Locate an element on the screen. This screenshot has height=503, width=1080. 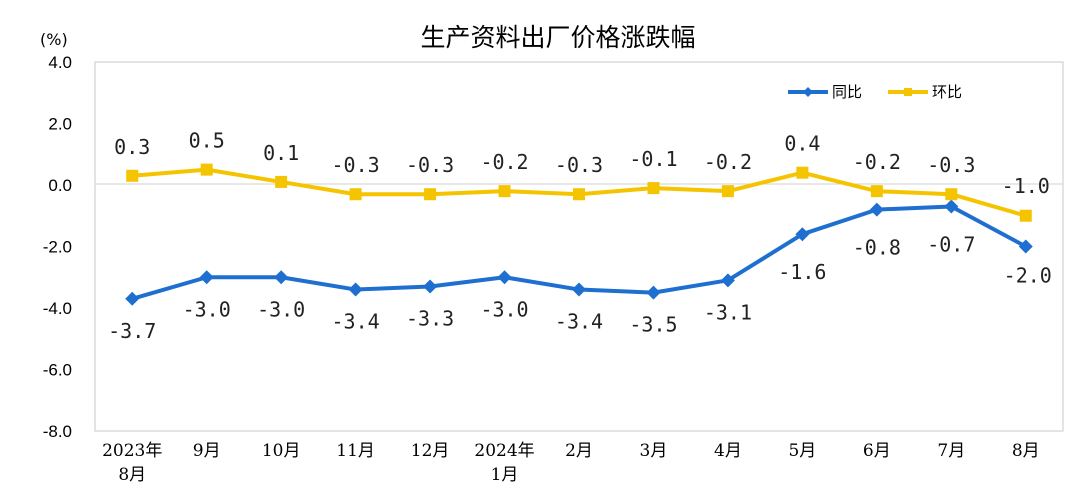
y-tick-label: -2.0 is located at coordinates (57, 247).